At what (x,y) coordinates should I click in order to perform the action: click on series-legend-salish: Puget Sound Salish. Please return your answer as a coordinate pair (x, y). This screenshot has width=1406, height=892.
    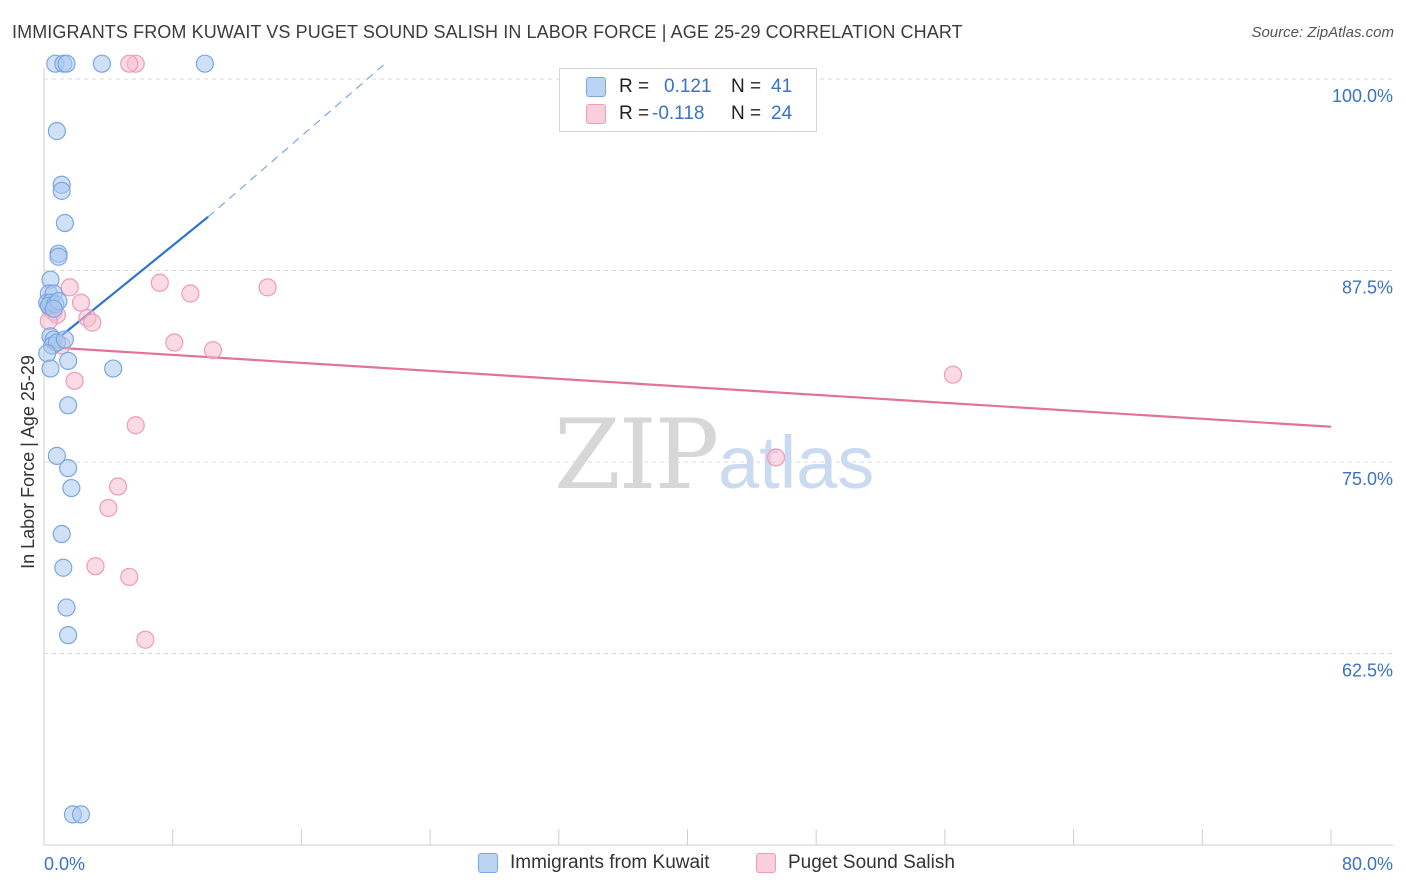
    Looking at the image, I should click on (855, 863).